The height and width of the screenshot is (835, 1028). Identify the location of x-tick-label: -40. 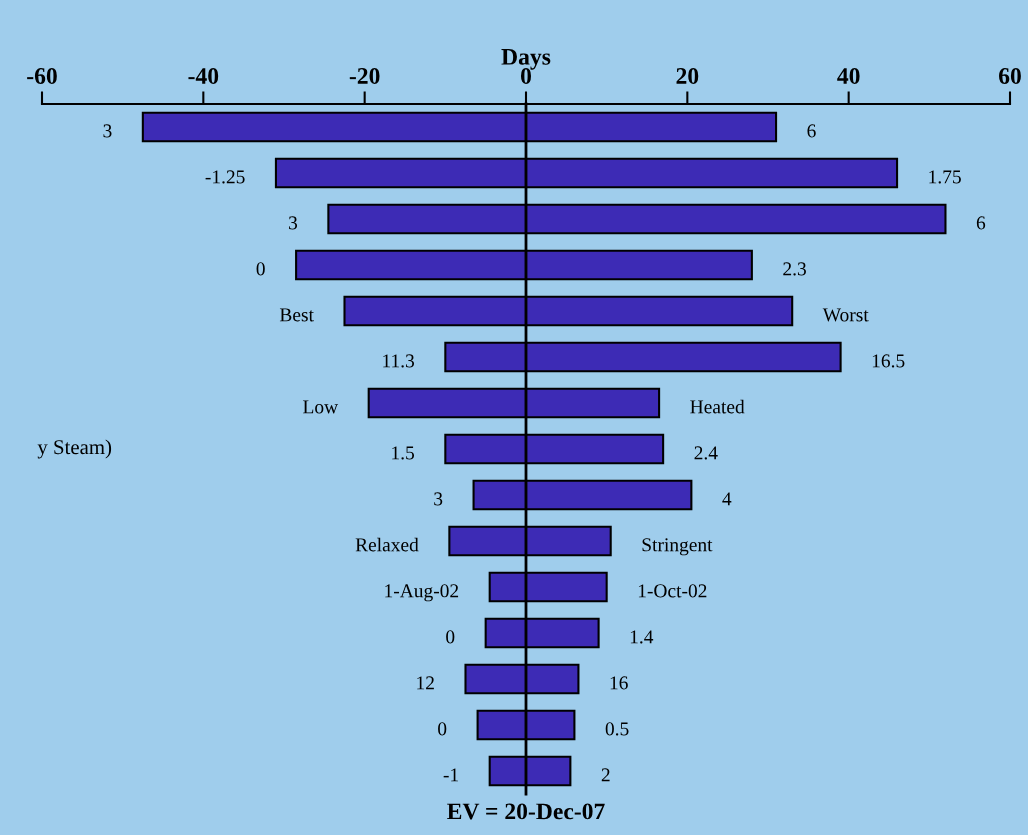
(203, 75).